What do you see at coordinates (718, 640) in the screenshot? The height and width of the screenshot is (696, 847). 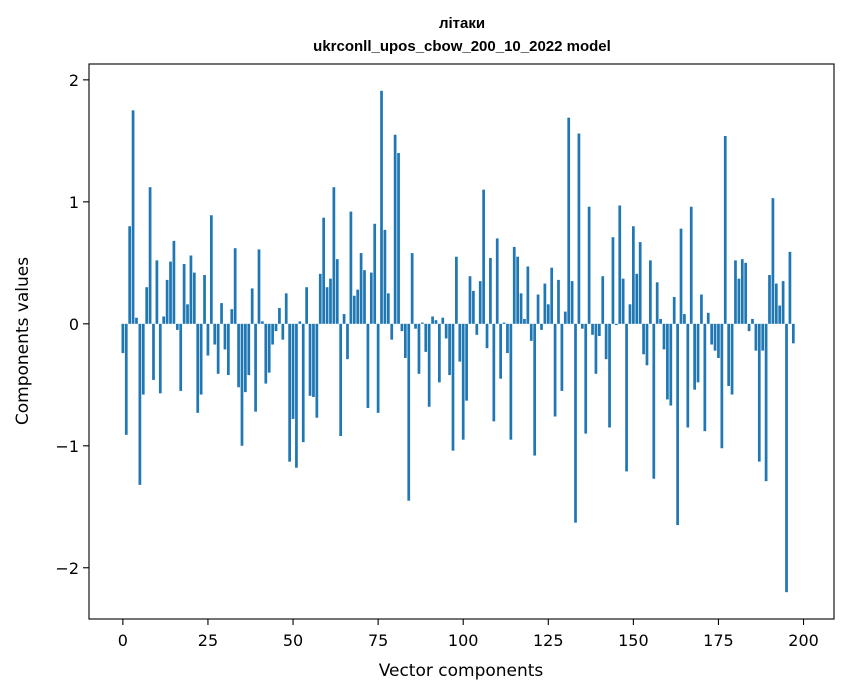 I see `x-tick-label: 175` at bounding box center [718, 640].